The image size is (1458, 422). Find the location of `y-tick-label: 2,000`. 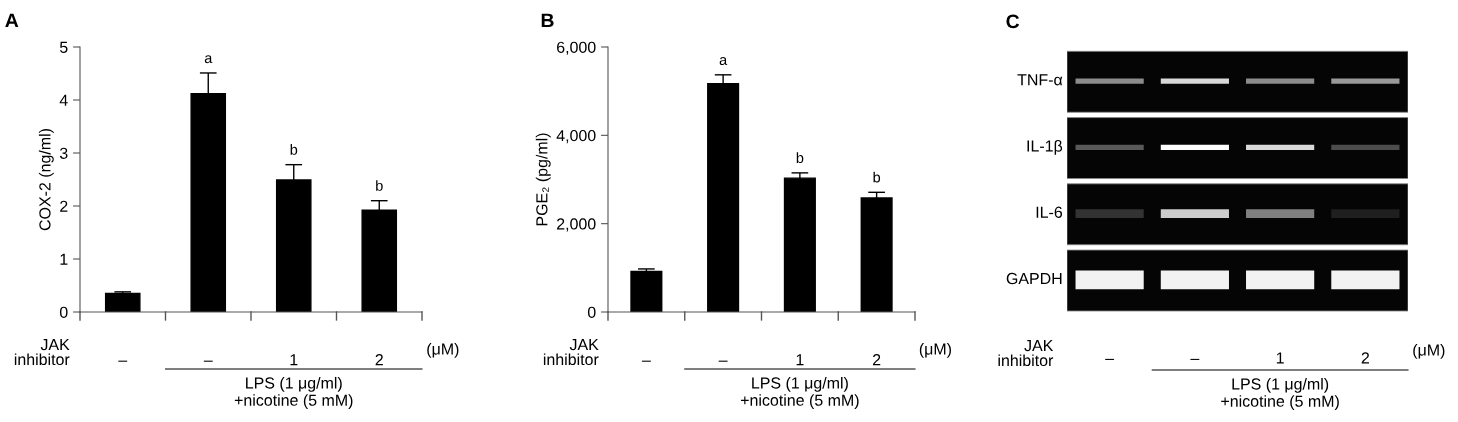

y-tick-label: 2,000 is located at coordinates (576, 225).